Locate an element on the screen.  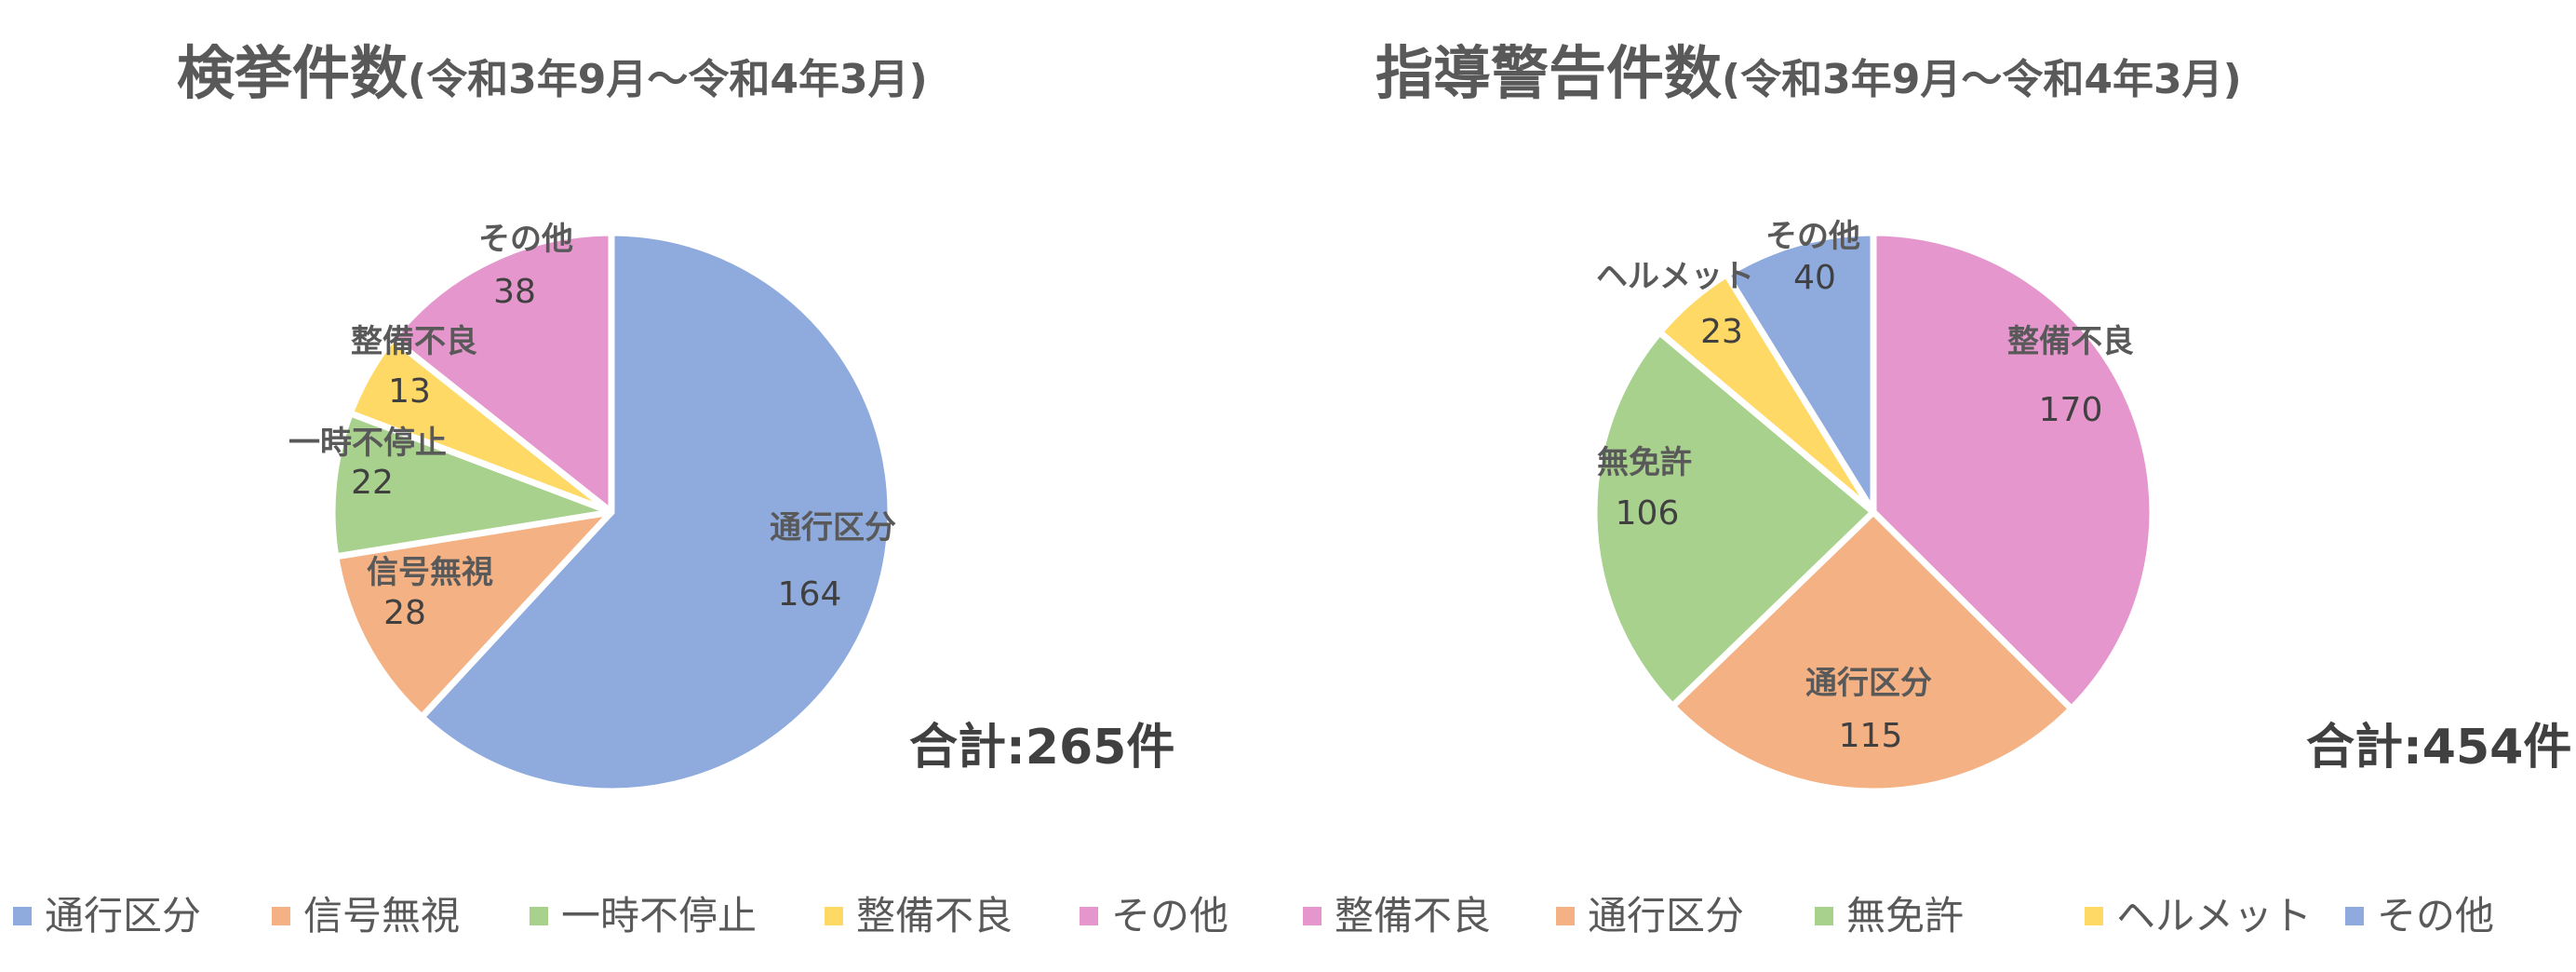
chart2-pie is located at coordinates (1873, 512).